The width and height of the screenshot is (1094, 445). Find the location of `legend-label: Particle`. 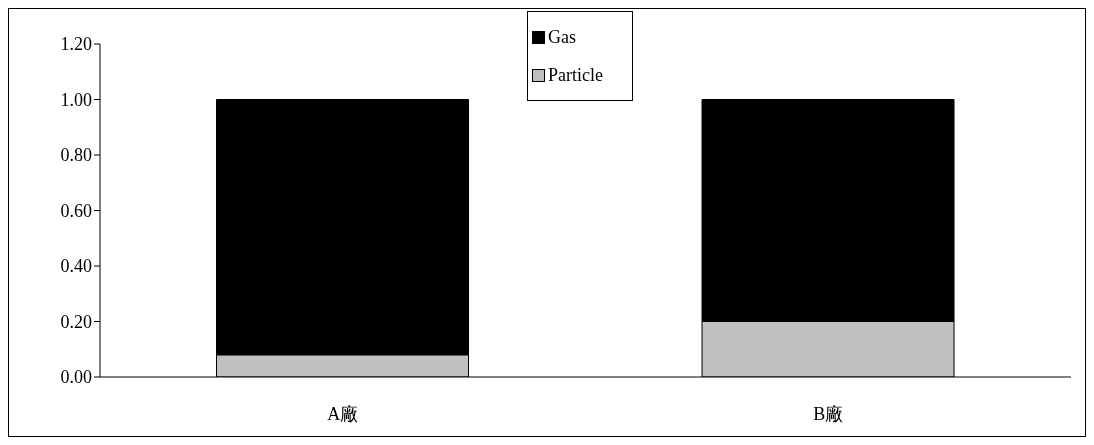

legend-label: Particle is located at coordinates (575, 75).